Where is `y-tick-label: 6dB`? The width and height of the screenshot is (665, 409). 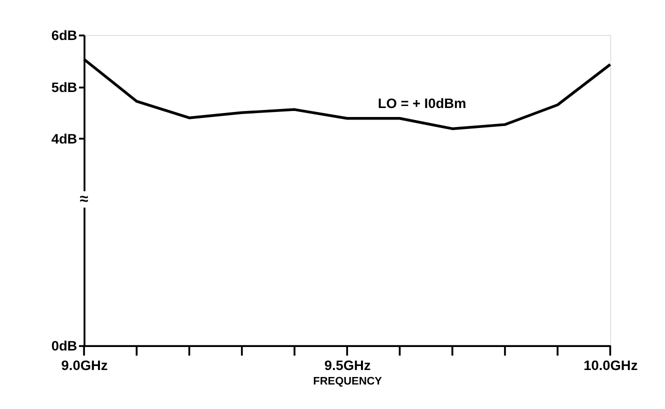 y-tick-label: 6dB is located at coordinates (64, 36).